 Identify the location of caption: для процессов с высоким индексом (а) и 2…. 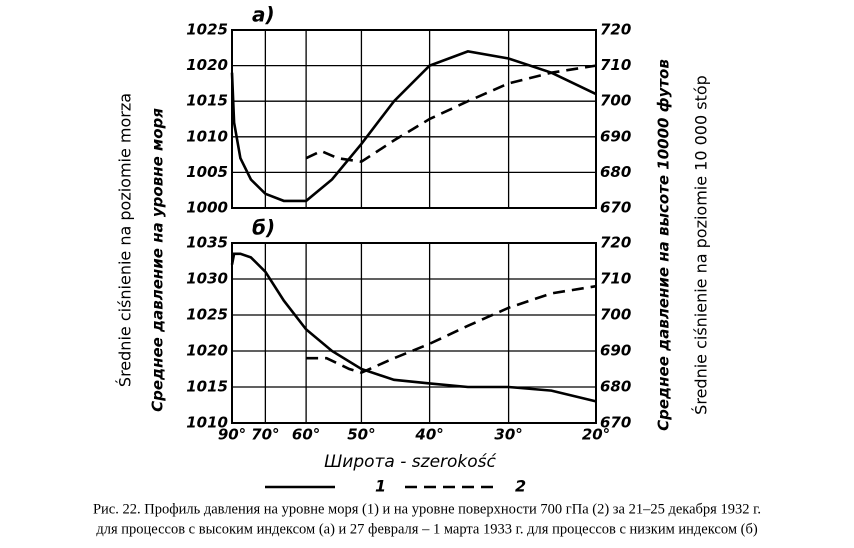
(426, 529).